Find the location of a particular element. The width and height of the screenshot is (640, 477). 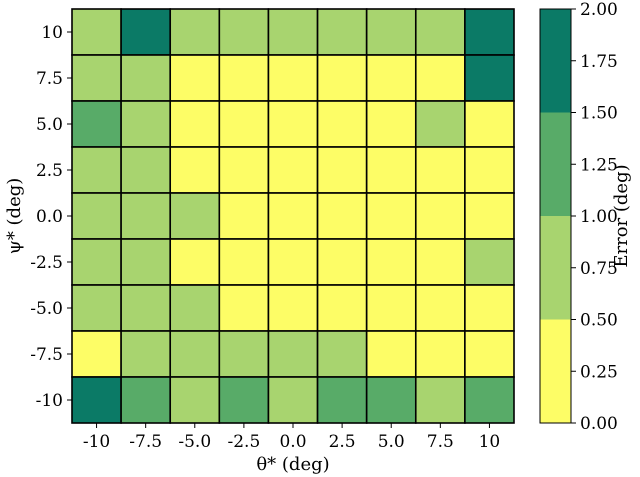

x-tick-label: 0.0 is located at coordinates (292, 442).